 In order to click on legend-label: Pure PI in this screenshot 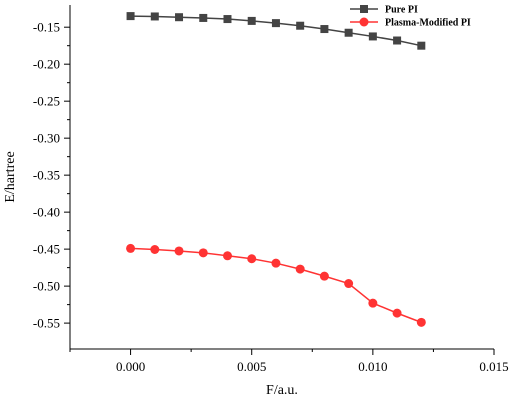, I will do `click(401, 10)`.